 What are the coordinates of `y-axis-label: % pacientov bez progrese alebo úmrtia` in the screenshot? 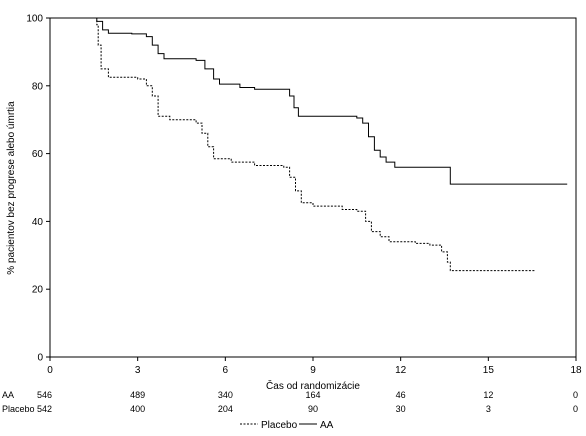 It's located at (11, 188).